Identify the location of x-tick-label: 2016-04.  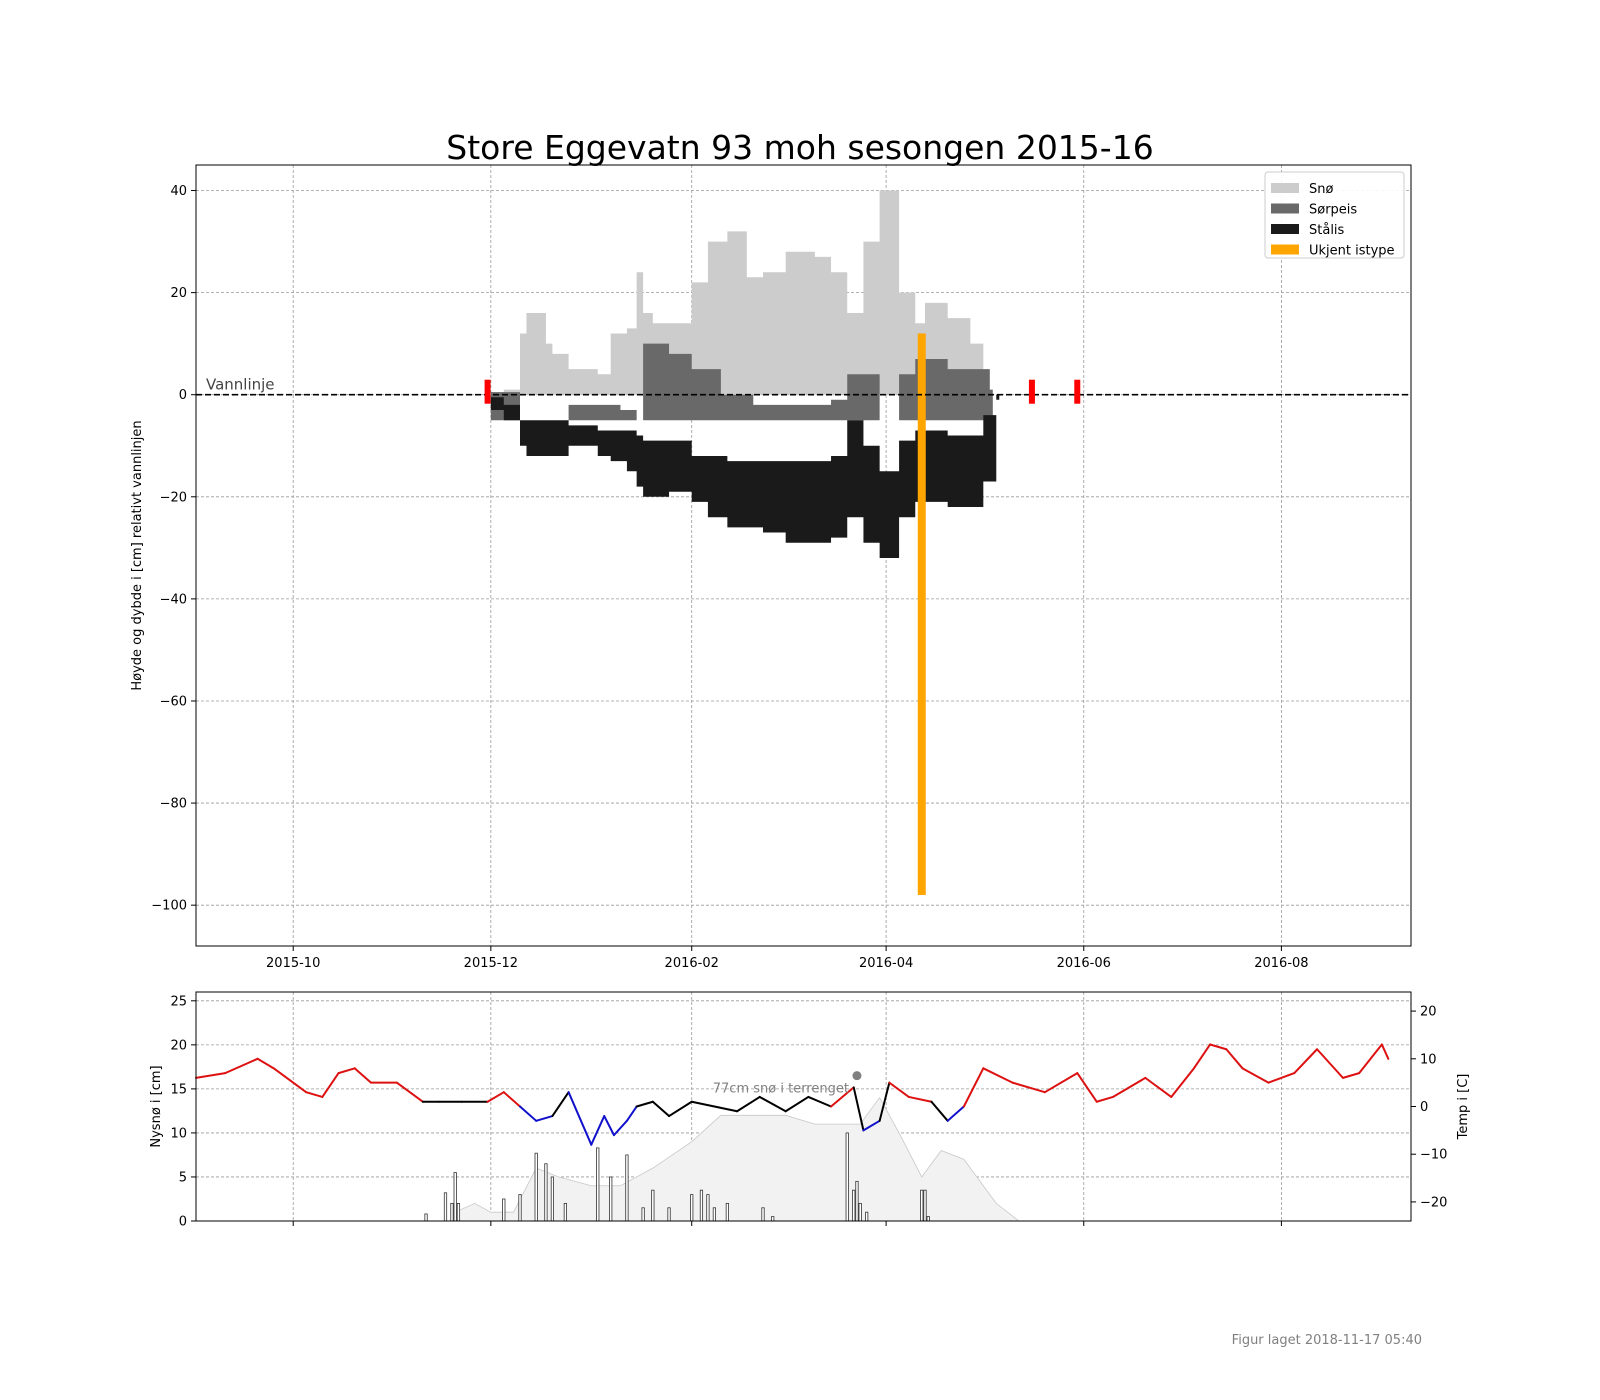
(886, 963).